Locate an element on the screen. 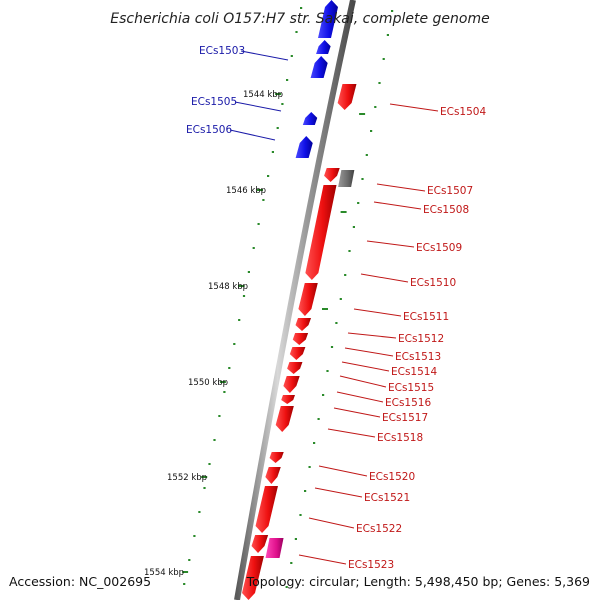 The image size is (600, 600). gene-label: ECs1521 is located at coordinates (387, 498).